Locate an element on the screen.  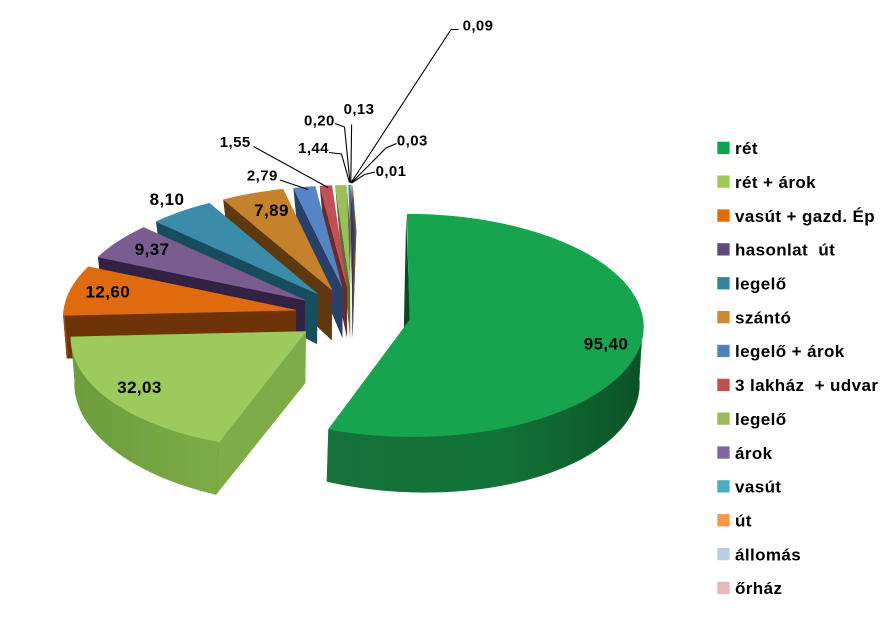
svg-text: hasonlat út is located at coordinates (785, 250).